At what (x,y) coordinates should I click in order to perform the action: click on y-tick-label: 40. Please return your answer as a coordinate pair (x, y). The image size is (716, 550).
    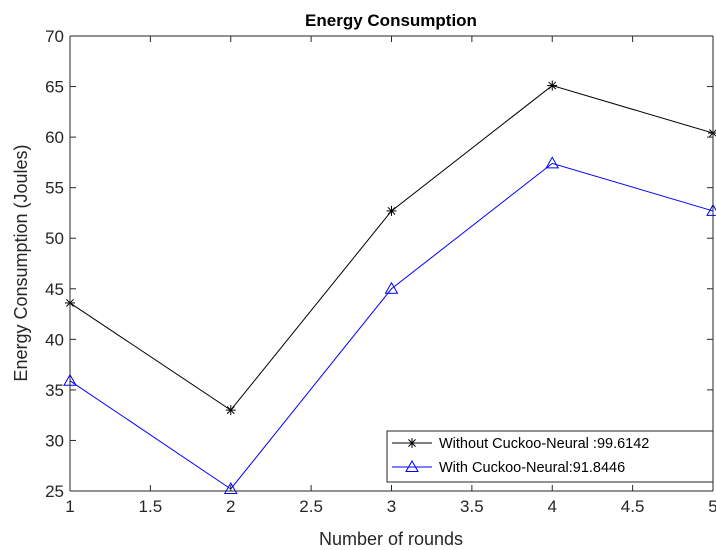
    Looking at the image, I should click on (54, 339).